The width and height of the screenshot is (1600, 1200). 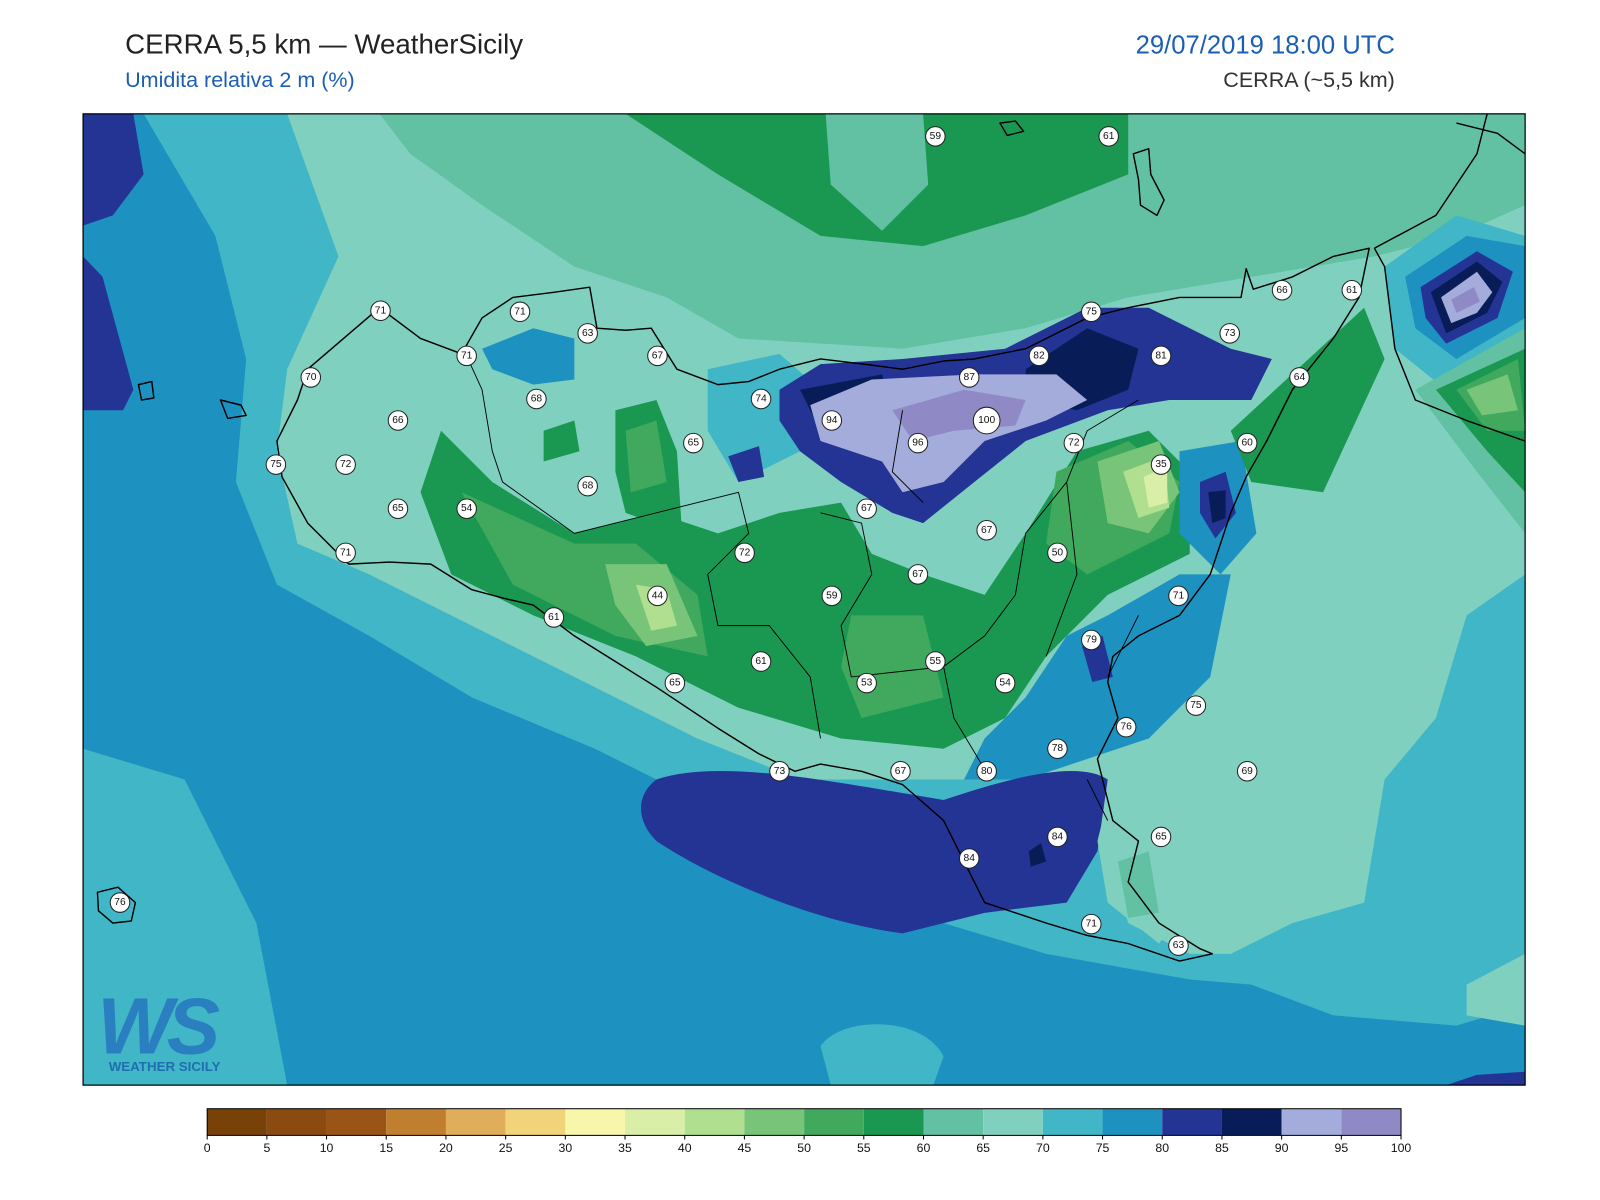 What do you see at coordinates (983, 1148) in the screenshot?
I see `colorbar-tick-label: 65` at bounding box center [983, 1148].